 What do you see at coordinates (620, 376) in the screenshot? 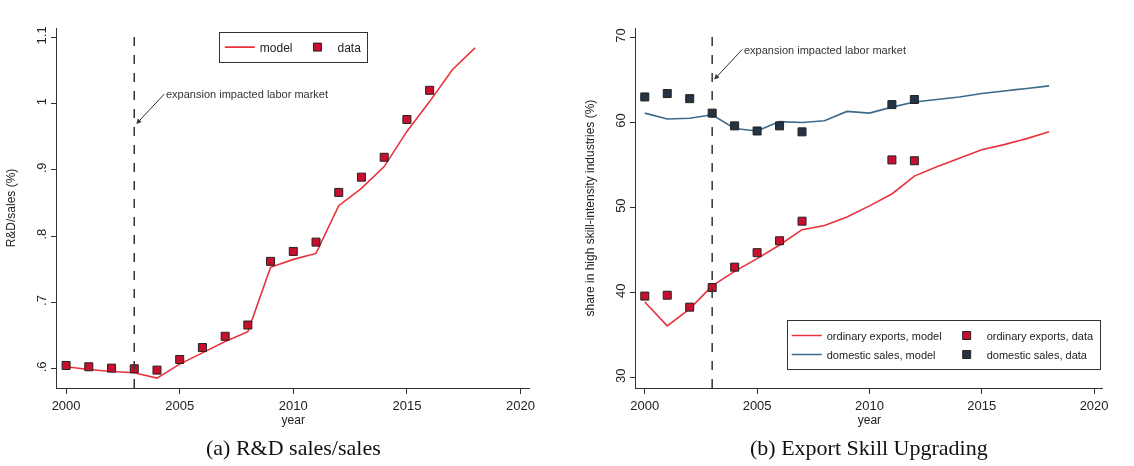
I see `y-tick-label: 30` at bounding box center [620, 376].